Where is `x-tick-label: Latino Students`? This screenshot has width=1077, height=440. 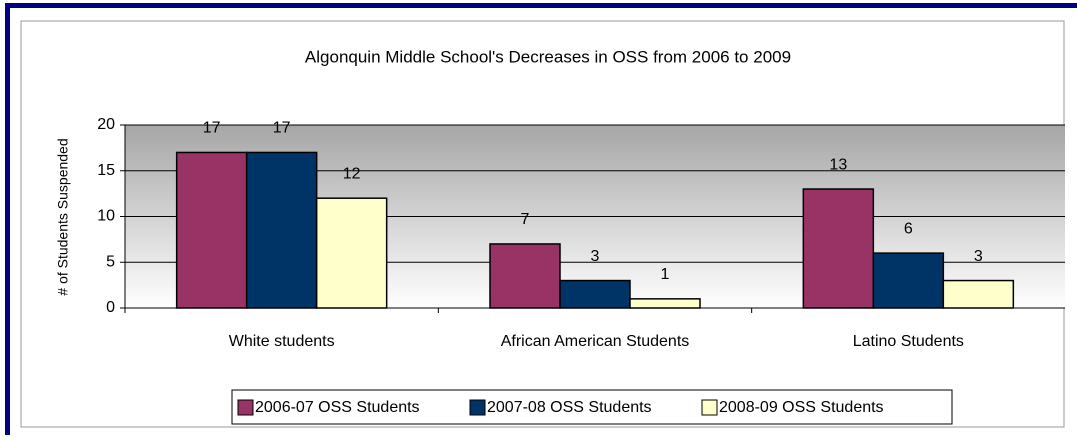
x-tick-label: Latino Students is located at coordinates (908, 341).